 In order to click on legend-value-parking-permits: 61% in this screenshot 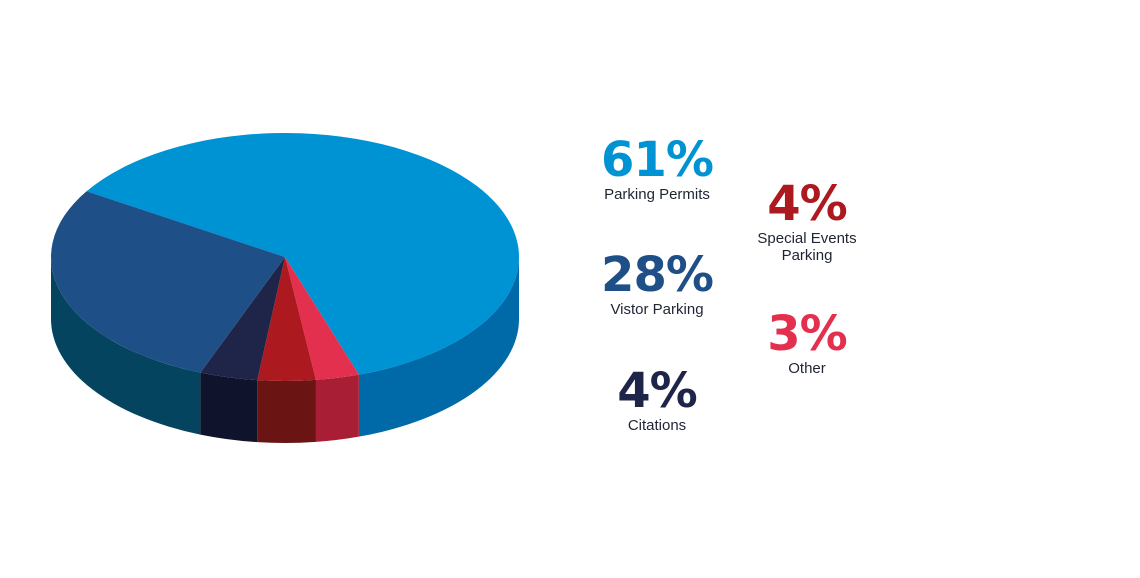, I will do `click(657, 160)`.